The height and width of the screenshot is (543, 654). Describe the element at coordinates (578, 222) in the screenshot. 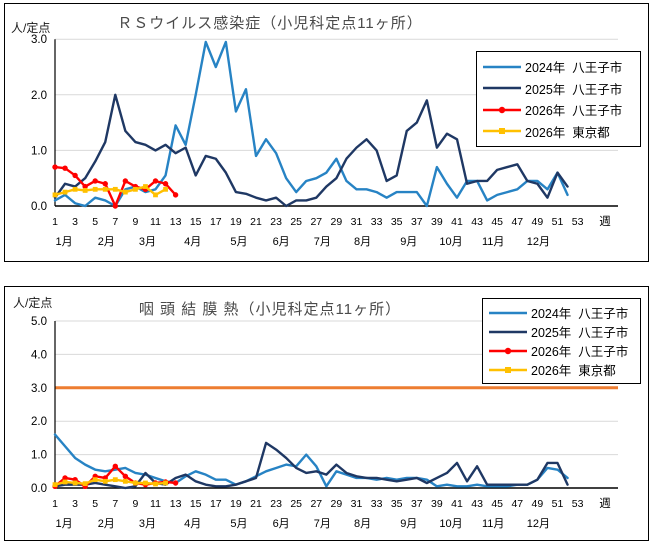

I see `x-tick-label: 53` at that location.